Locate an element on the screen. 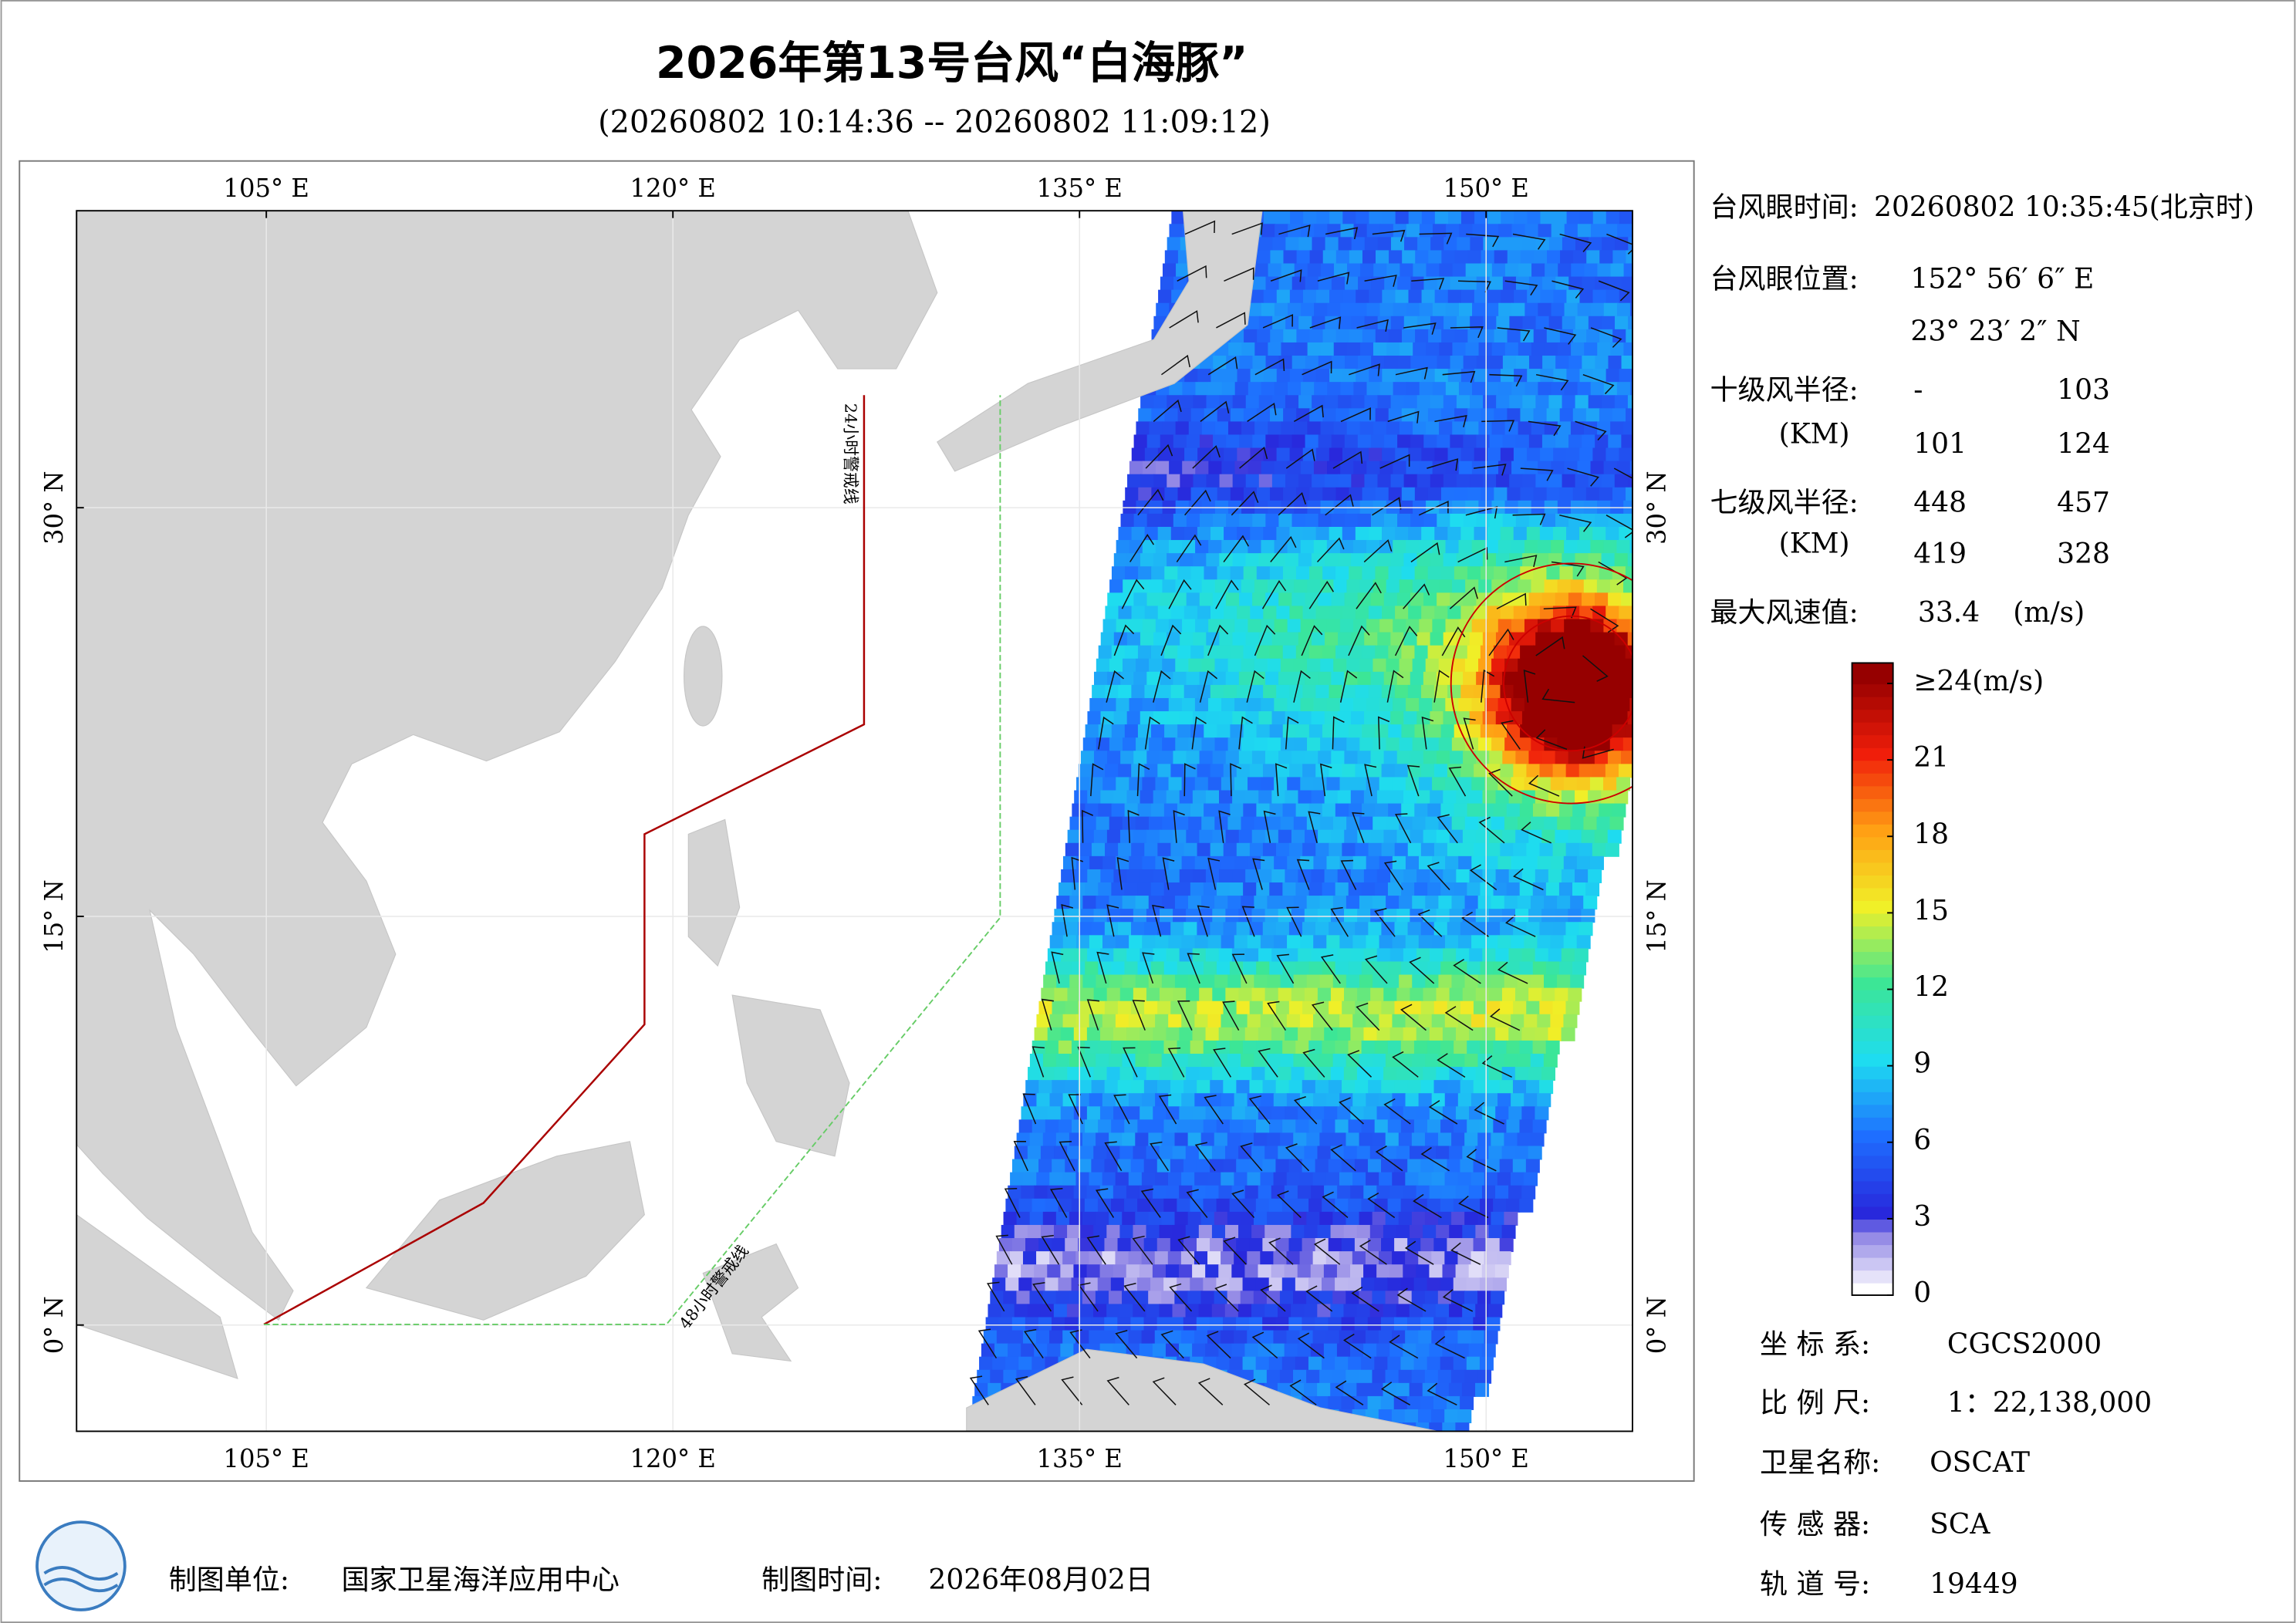 The height and width of the screenshot is (1623, 2296). lon-tick-label: 120° E is located at coordinates (672, 188).